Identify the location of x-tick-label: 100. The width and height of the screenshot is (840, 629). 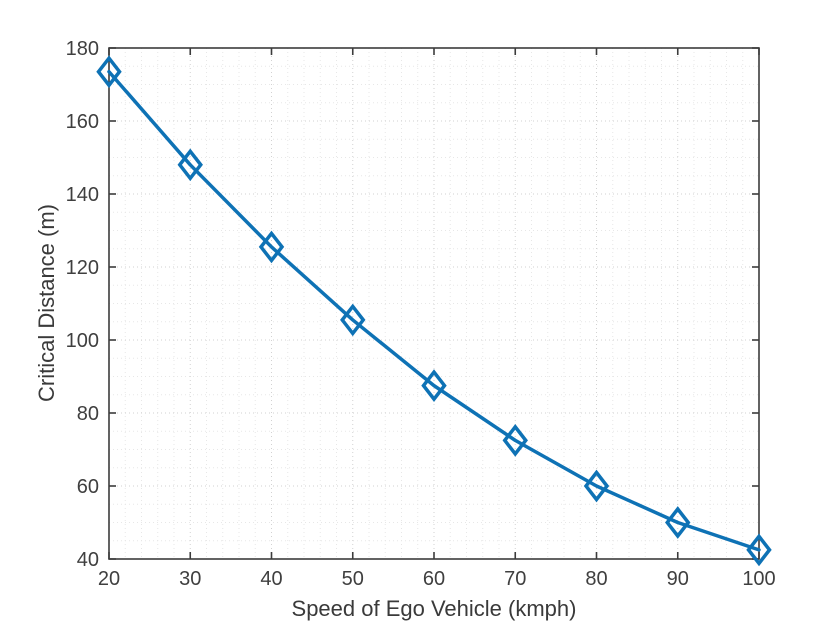
(758, 579).